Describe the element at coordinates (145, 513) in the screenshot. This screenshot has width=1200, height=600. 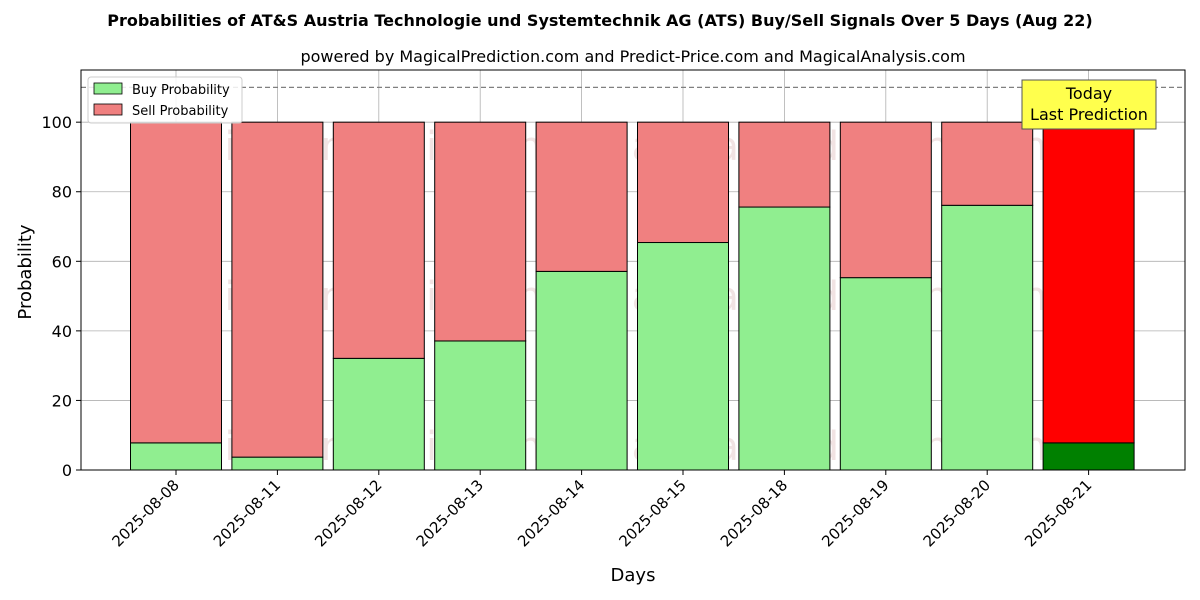
I see `x-tick-label: 2025-08-08` at that location.